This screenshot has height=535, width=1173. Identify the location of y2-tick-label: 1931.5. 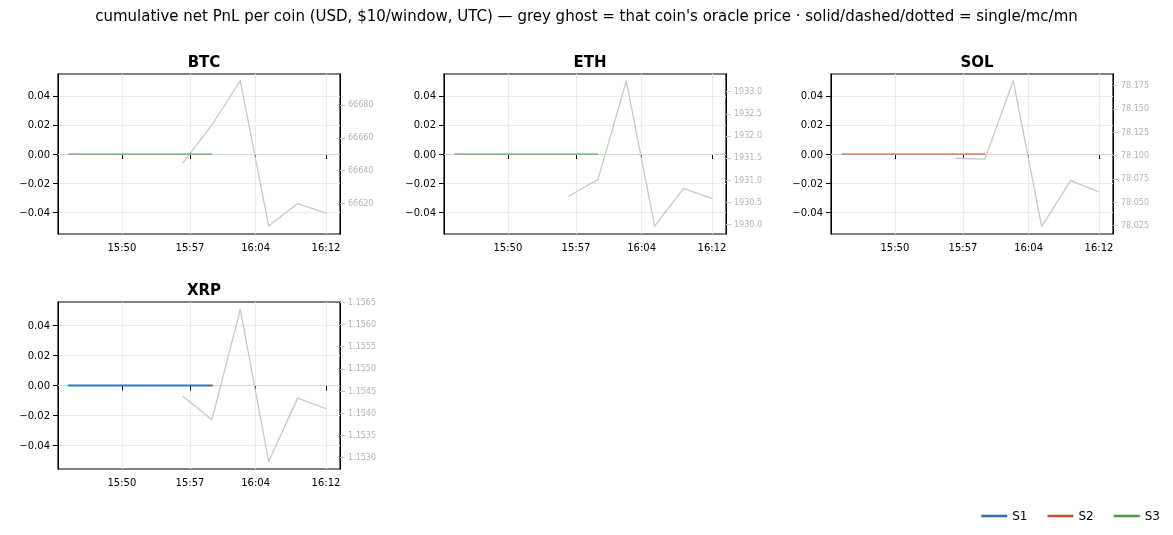
(748, 158).